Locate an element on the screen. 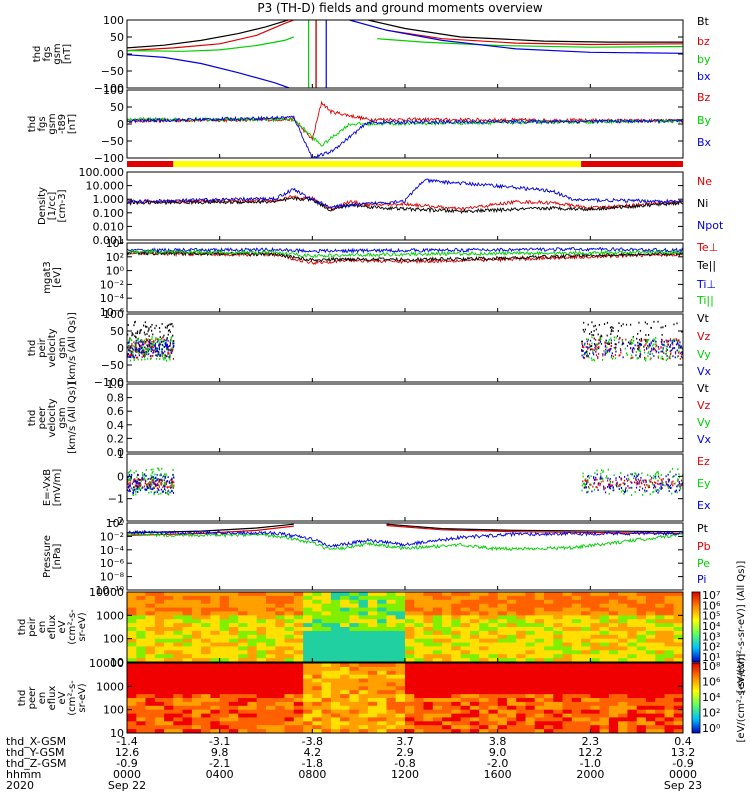 The height and width of the screenshot is (800, 750). y-axis-label: eV is located at coordinates (62, 626).